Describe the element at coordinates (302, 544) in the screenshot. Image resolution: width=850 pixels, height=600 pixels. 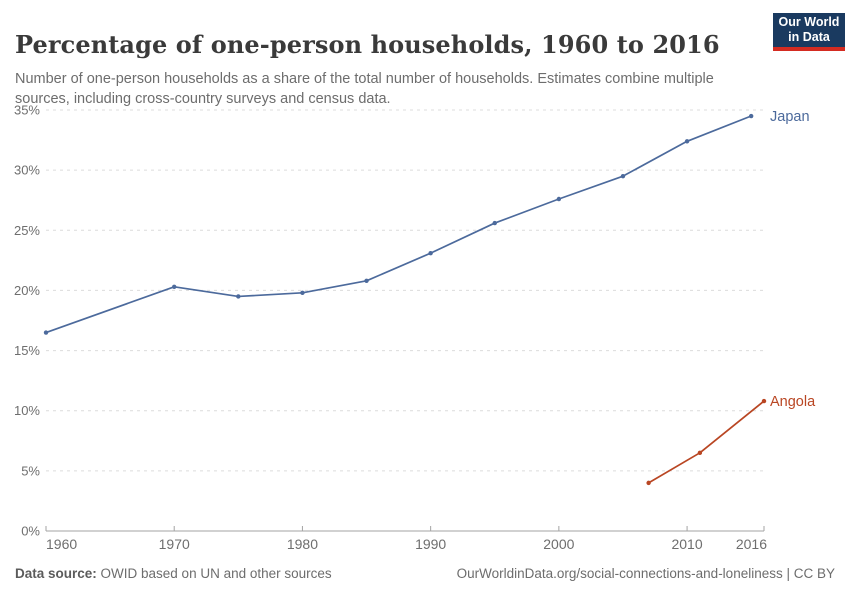
I see `x-tick-label: 1980` at that location.